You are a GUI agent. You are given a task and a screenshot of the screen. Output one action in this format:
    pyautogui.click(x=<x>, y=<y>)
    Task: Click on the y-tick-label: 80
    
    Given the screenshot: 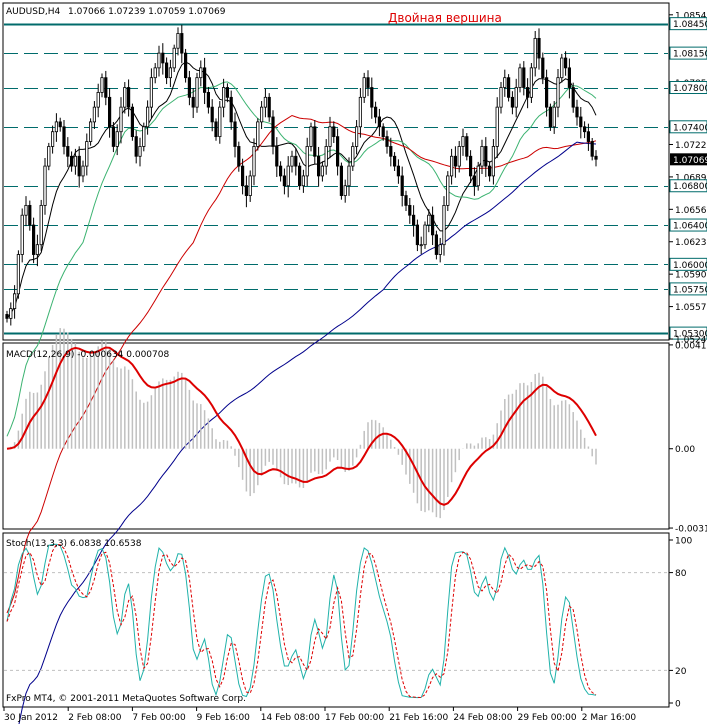 What is the action you would take?
    pyautogui.click(x=681, y=574)
    